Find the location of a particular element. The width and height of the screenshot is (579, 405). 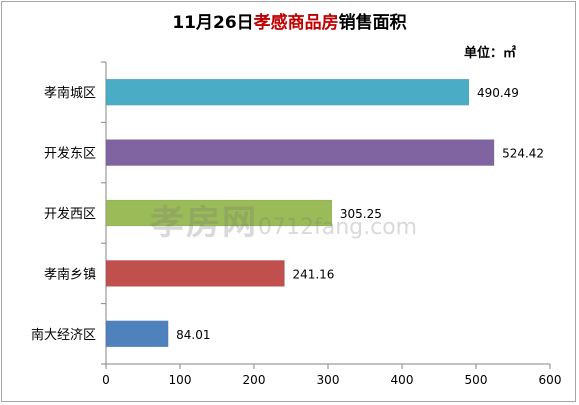

x-tick-label: 200 is located at coordinates (254, 380).